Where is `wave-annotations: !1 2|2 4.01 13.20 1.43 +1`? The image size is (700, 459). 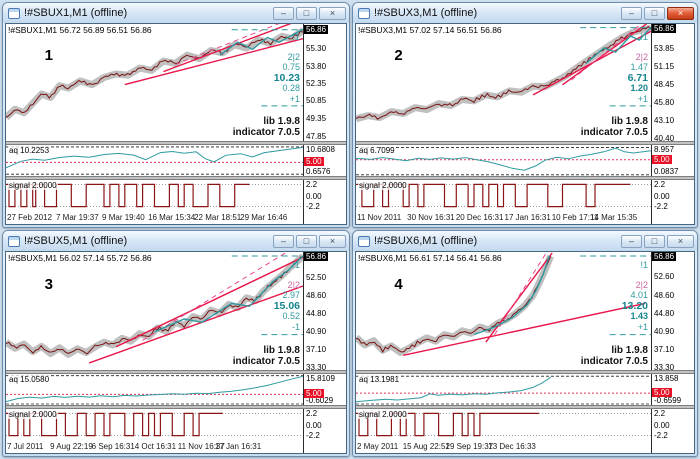 wave-annotations: !1 2|2 4.01 13.20 1.43 +1 is located at coordinates (635, 296).